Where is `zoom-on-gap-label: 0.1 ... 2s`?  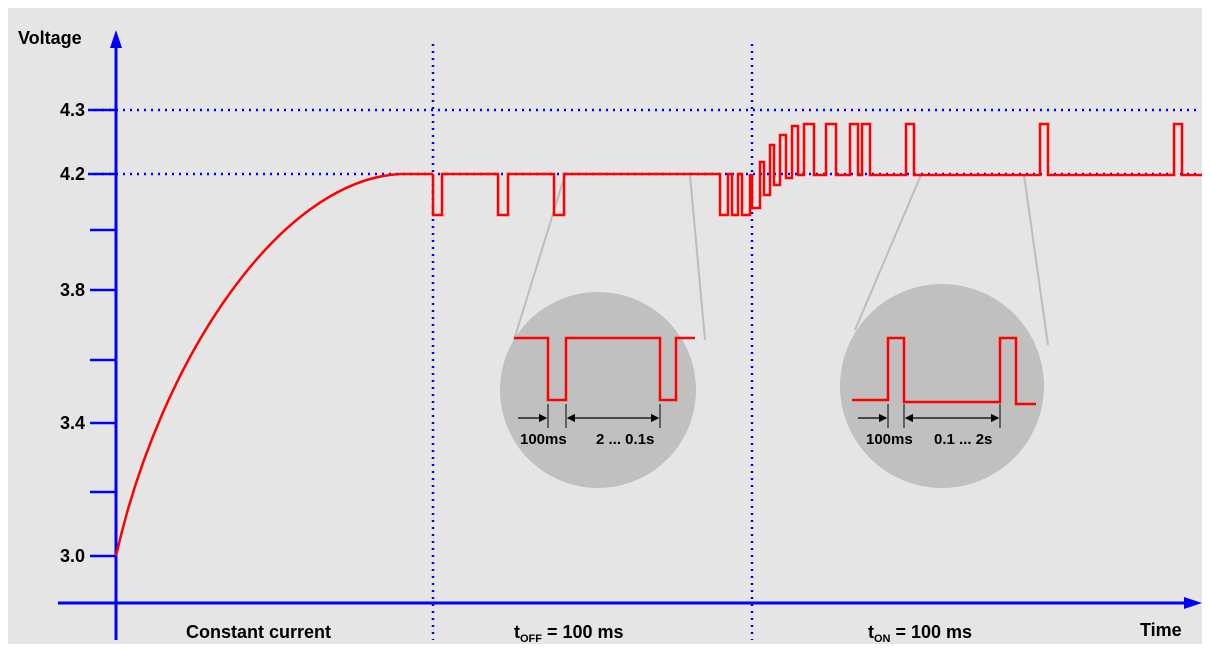
zoom-on-gap-label: 0.1 ... 2s is located at coordinates (963, 439).